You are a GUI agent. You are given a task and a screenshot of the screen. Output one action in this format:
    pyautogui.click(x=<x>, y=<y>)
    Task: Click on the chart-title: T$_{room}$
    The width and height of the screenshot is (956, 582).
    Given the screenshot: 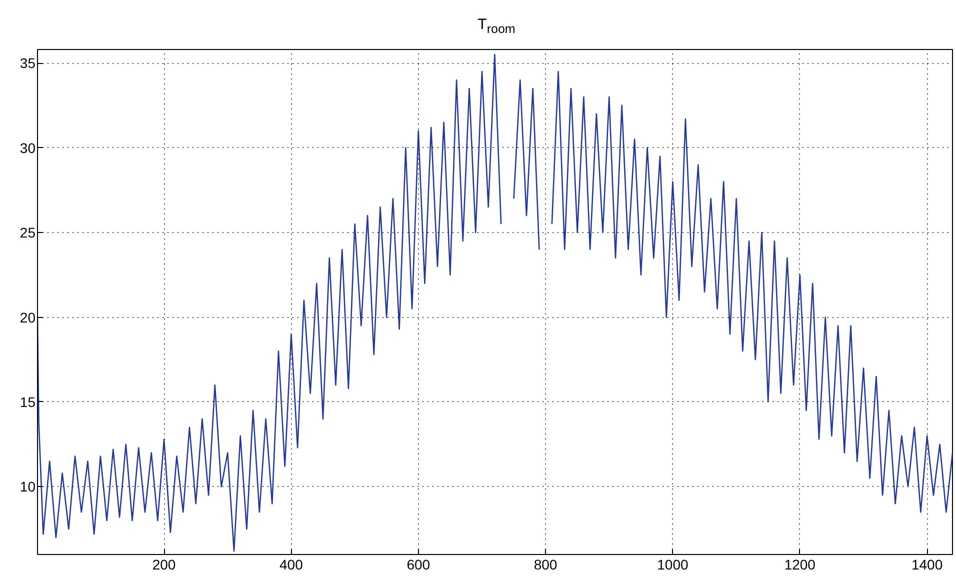 What is the action you would take?
    pyautogui.click(x=496, y=26)
    